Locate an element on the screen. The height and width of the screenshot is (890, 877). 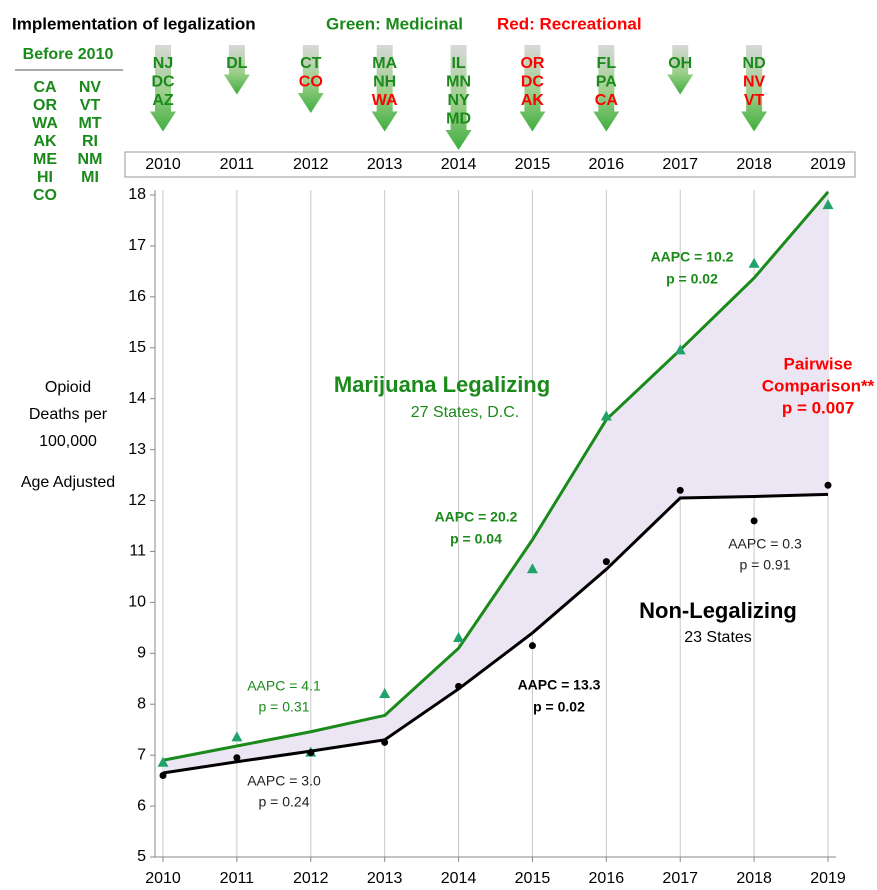
state-label: DL is located at coordinates (237, 63).